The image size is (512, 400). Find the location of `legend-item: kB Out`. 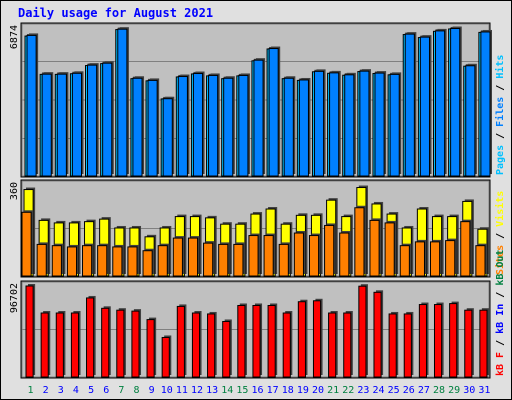

legend-item: kB Out is located at coordinates (500, 268).